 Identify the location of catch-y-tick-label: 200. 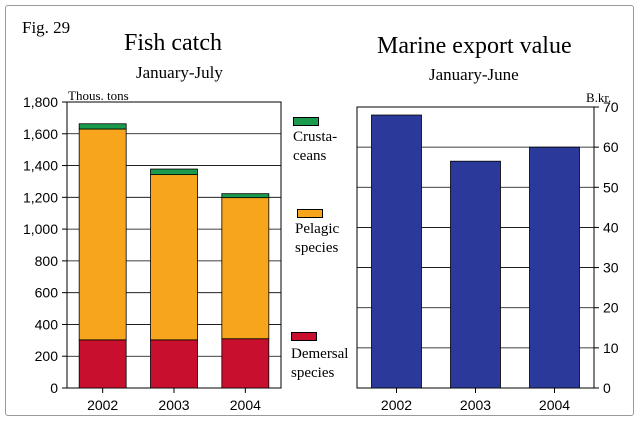
(47, 356).